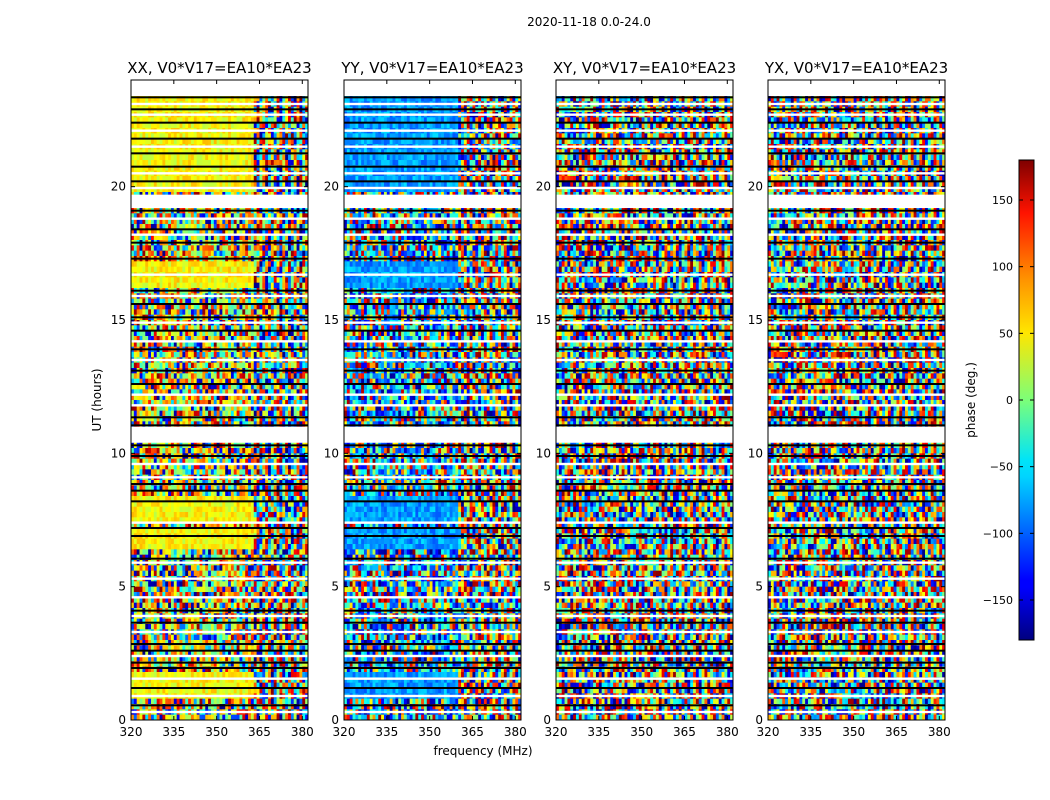 This screenshot has width=1050, height=800. I want to click on panel-title: XY, V0*V17=EA10*EA23, so click(644, 68).